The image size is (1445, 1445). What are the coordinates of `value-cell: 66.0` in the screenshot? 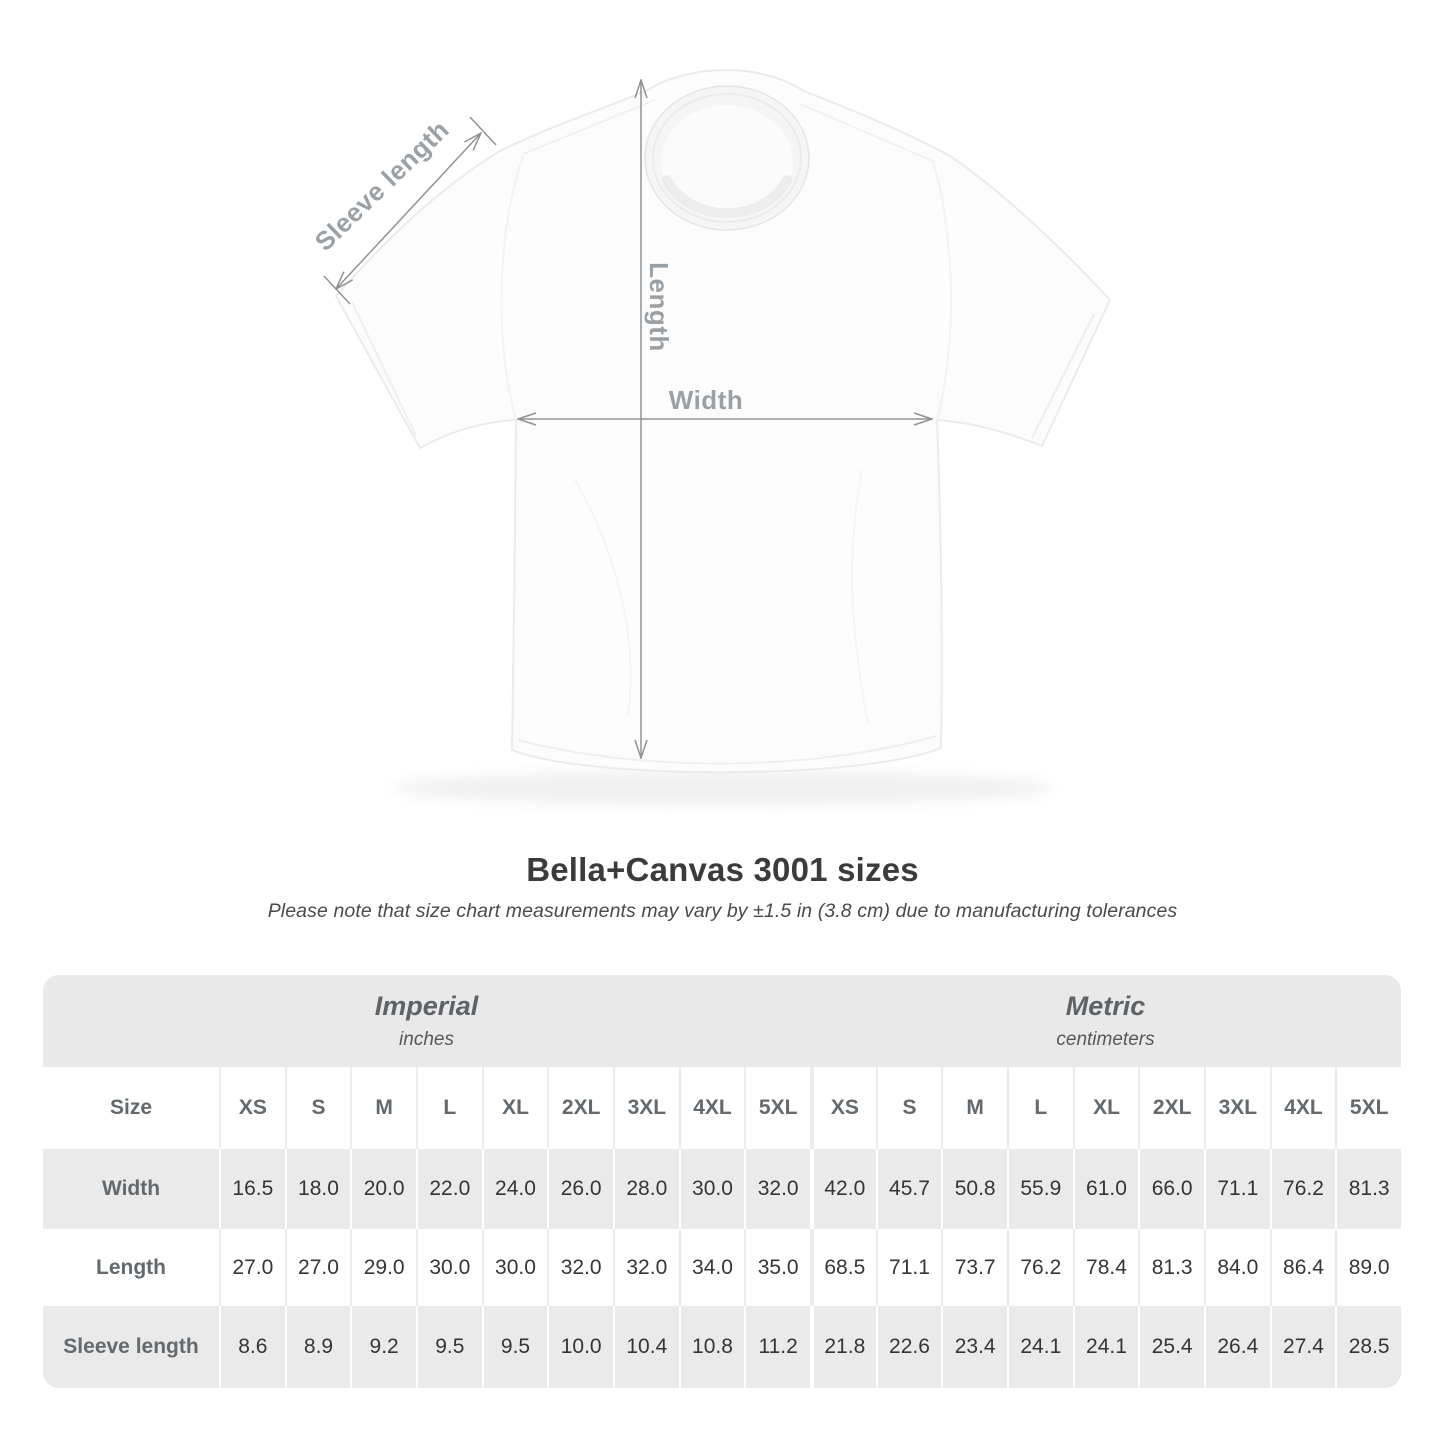 It's located at (1171, 1189).